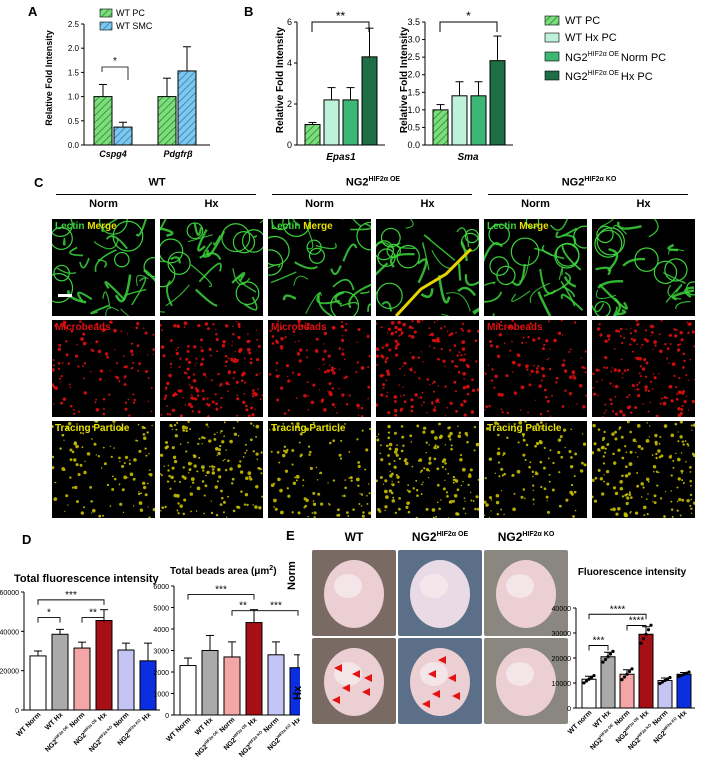 The image size is (705, 772). Describe the element at coordinates (598, 648) in the screenshot. I see `sig-bracket` at that location.